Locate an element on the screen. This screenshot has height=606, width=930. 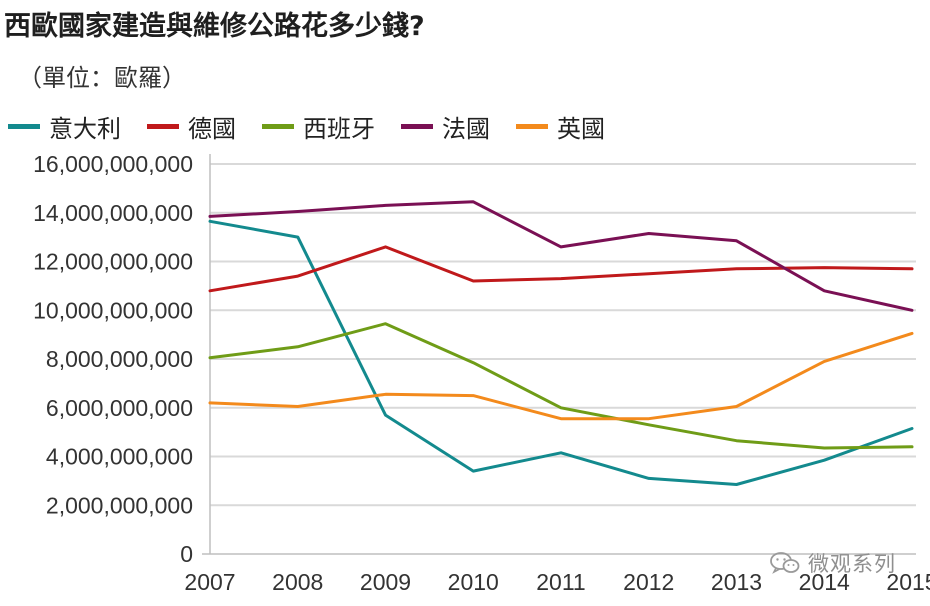
y-tick-label: 14,000,000,000 is located at coordinates (113, 213).